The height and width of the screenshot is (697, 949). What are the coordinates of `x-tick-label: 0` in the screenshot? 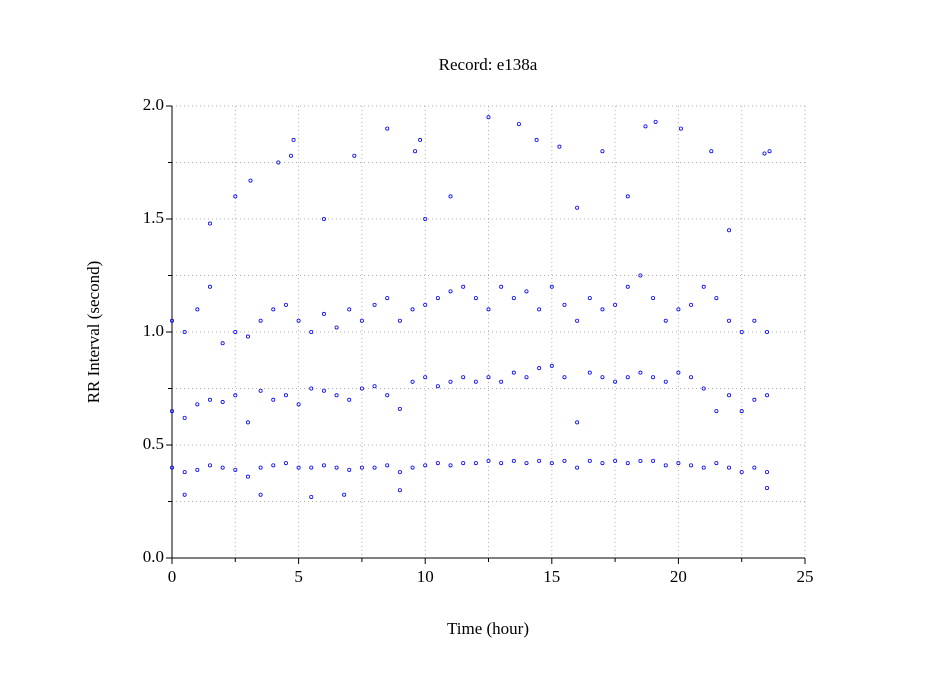 It's located at (172, 576).